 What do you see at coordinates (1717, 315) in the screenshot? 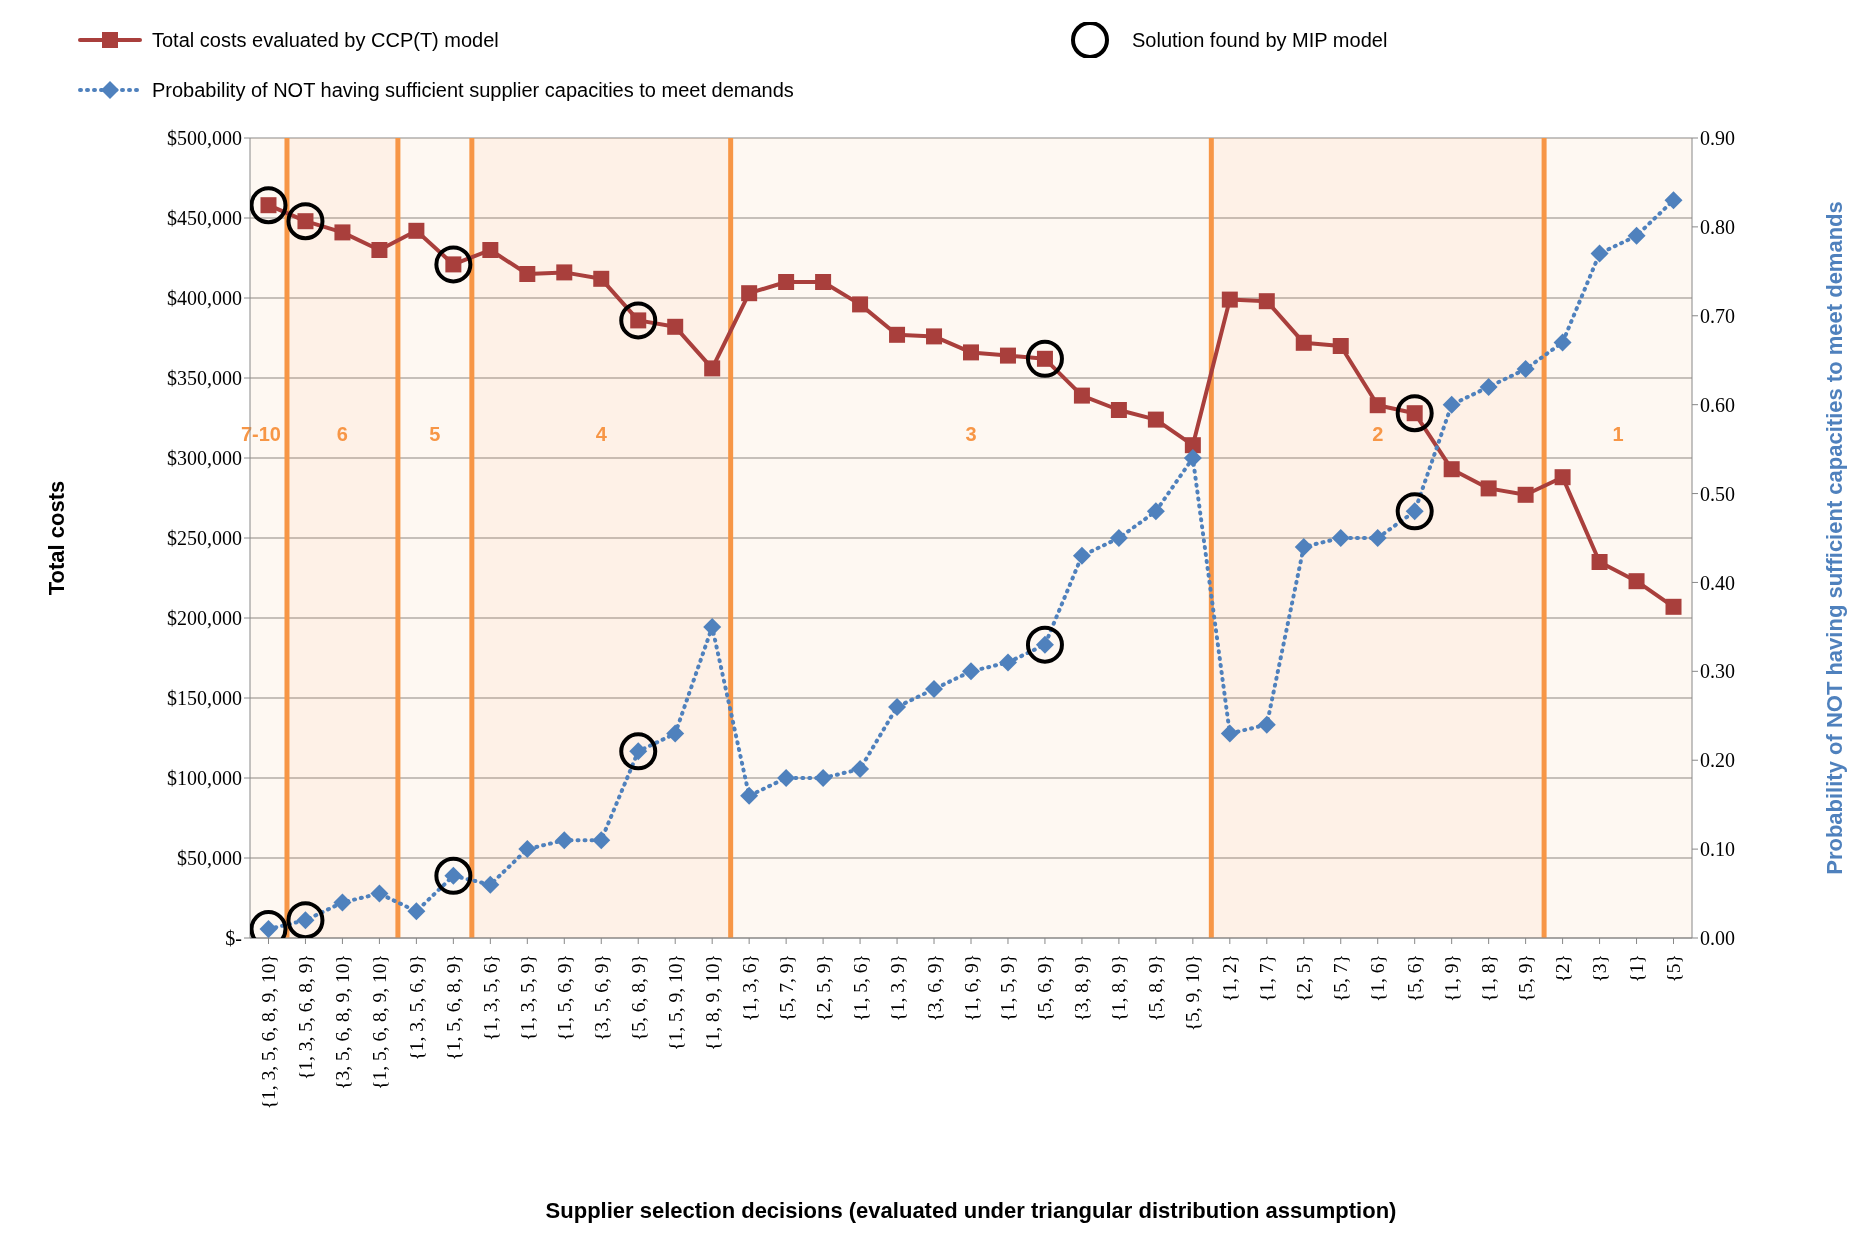
I see `y2-tick-label: 0.70` at bounding box center [1717, 315].